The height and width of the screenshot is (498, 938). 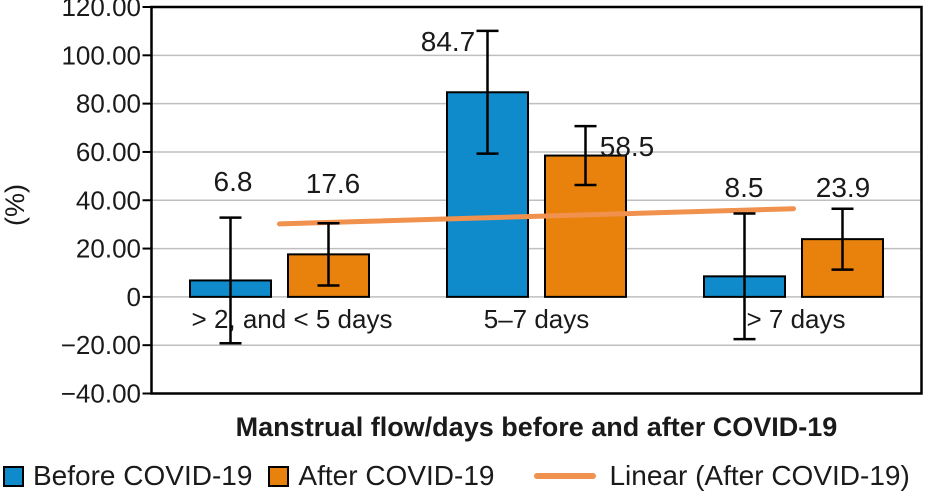 I want to click on value-label: 23.9, so click(x=843, y=187).